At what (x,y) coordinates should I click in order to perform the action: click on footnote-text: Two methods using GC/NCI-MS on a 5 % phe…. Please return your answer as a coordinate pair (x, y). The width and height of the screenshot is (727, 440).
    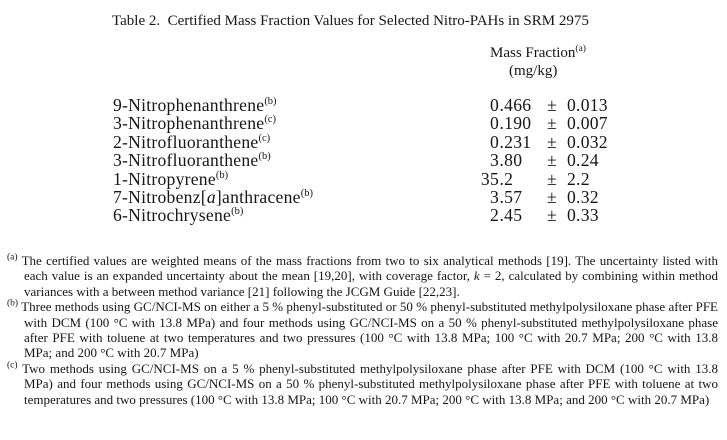
    Looking at the image, I should click on (370, 384).